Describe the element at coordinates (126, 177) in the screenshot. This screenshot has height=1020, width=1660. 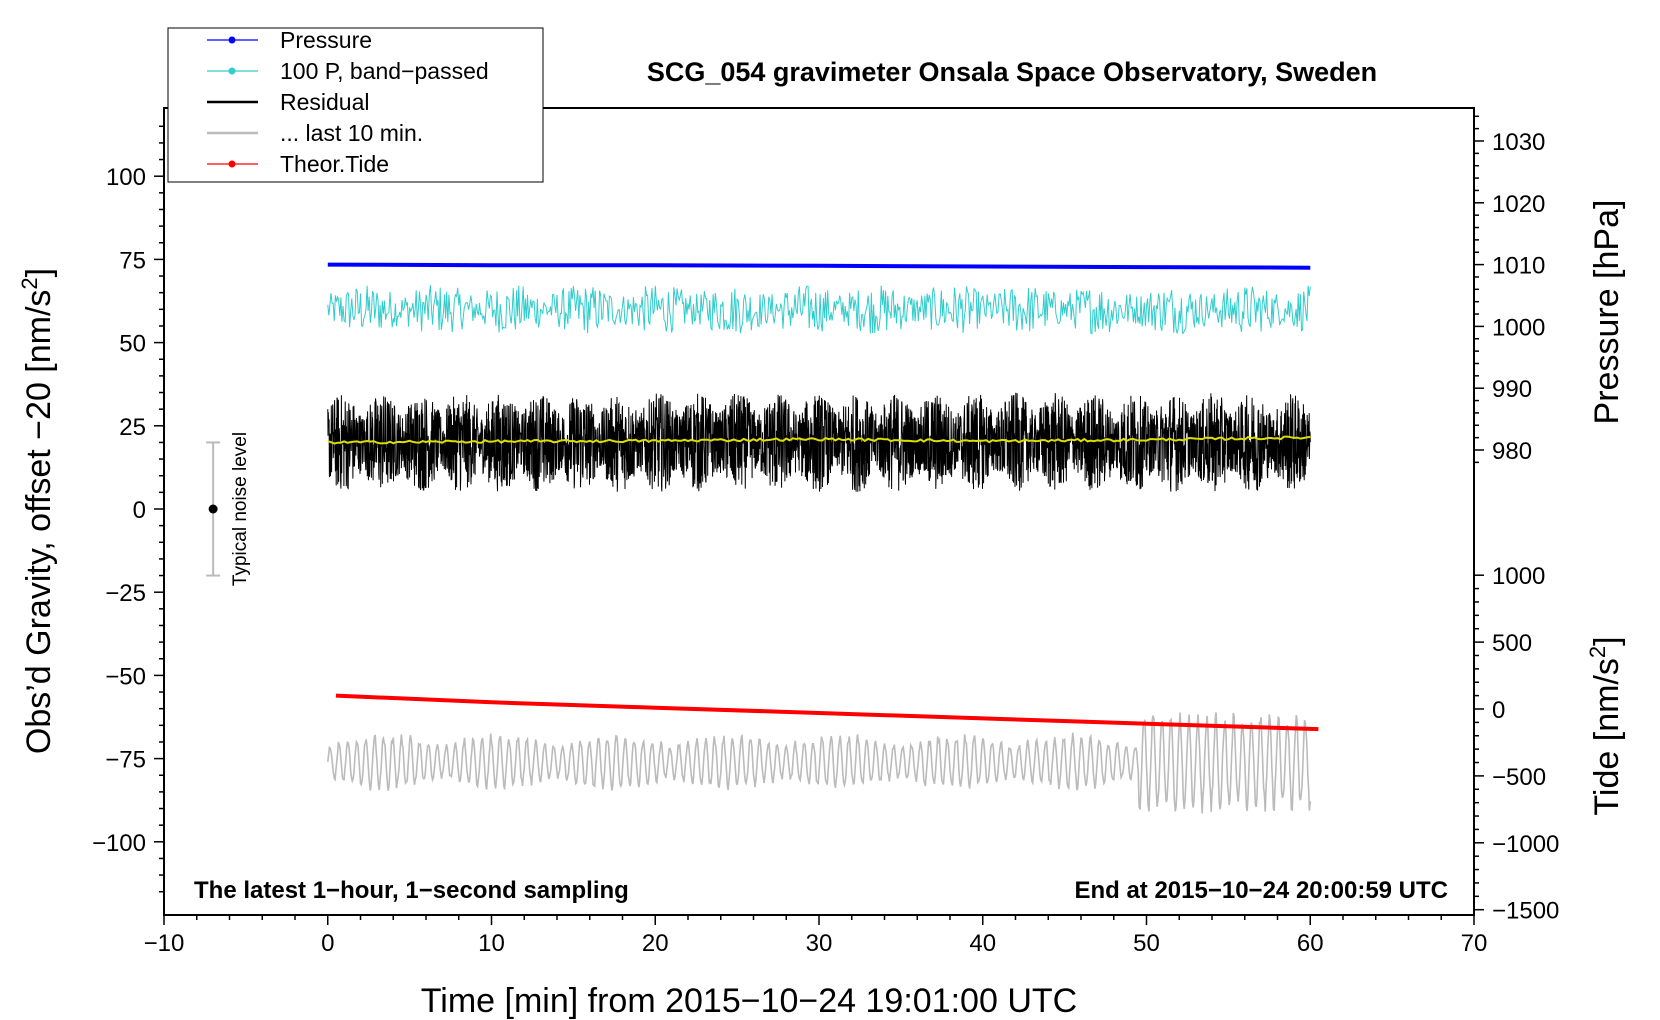
I see `y-left-tick-label: 100` at that location.